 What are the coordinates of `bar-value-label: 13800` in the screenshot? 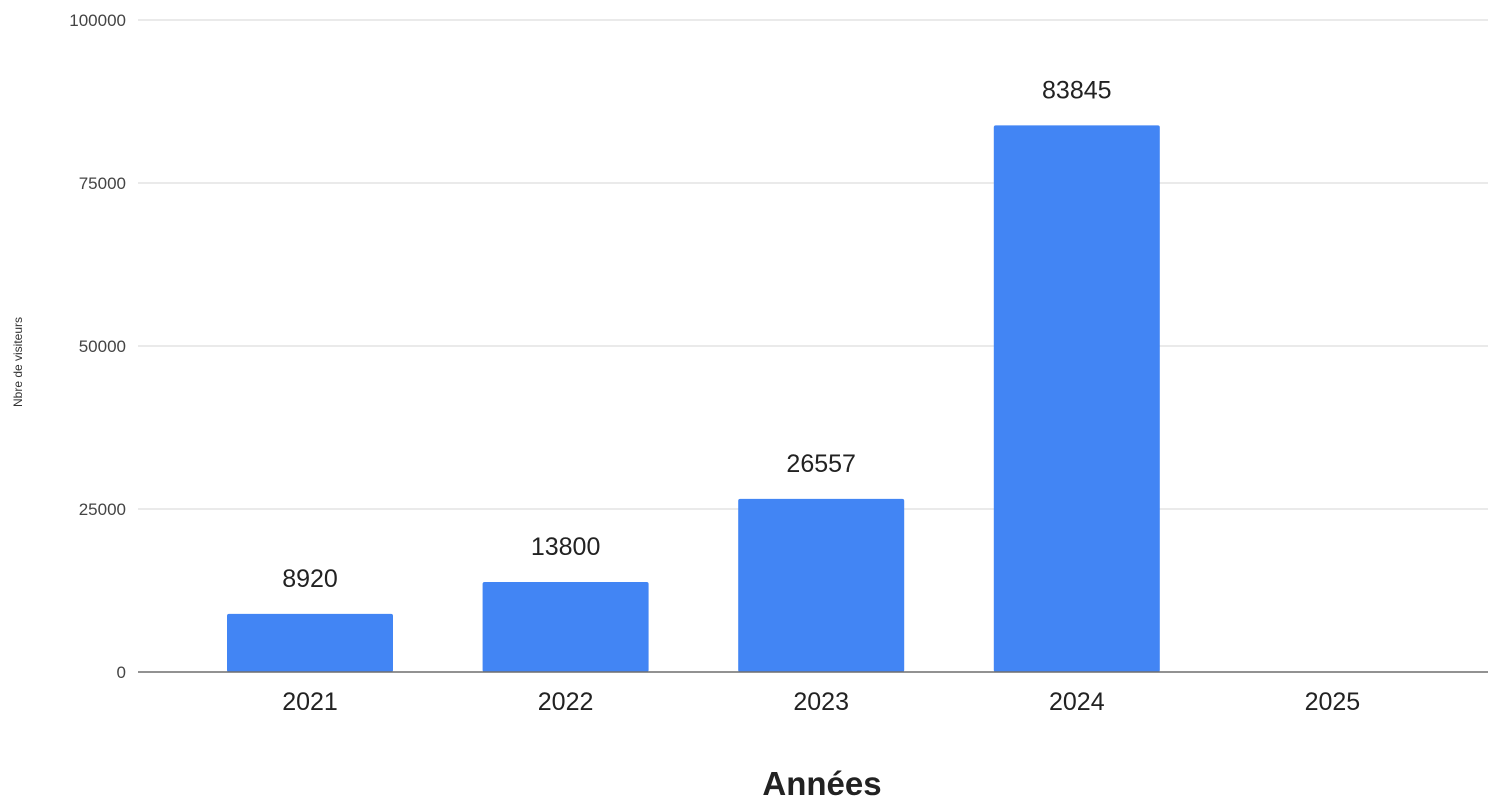 It's located at (566, 547).